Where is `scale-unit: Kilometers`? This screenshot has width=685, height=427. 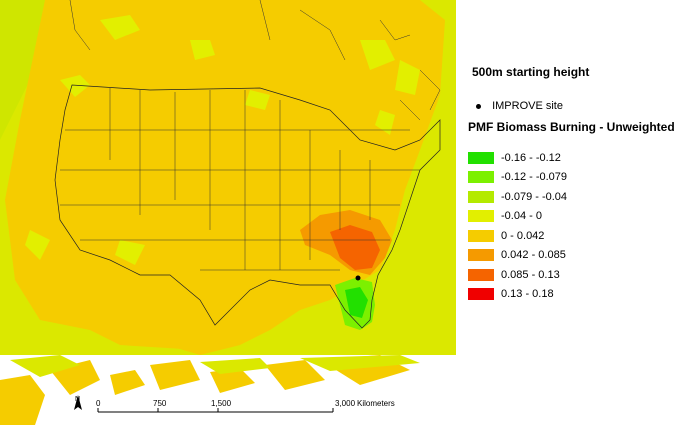 scale-unit: Kilometers is located at coordinates (376, 403).